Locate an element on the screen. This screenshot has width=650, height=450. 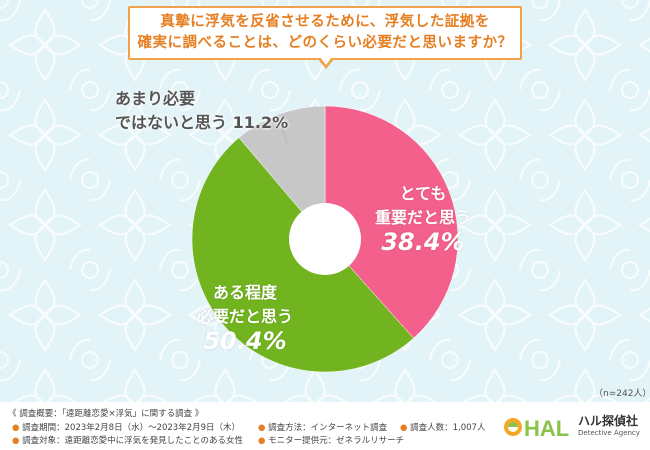
survey-count-row: ● 調査人数：1,007人 is located at coordinates (442, 427).